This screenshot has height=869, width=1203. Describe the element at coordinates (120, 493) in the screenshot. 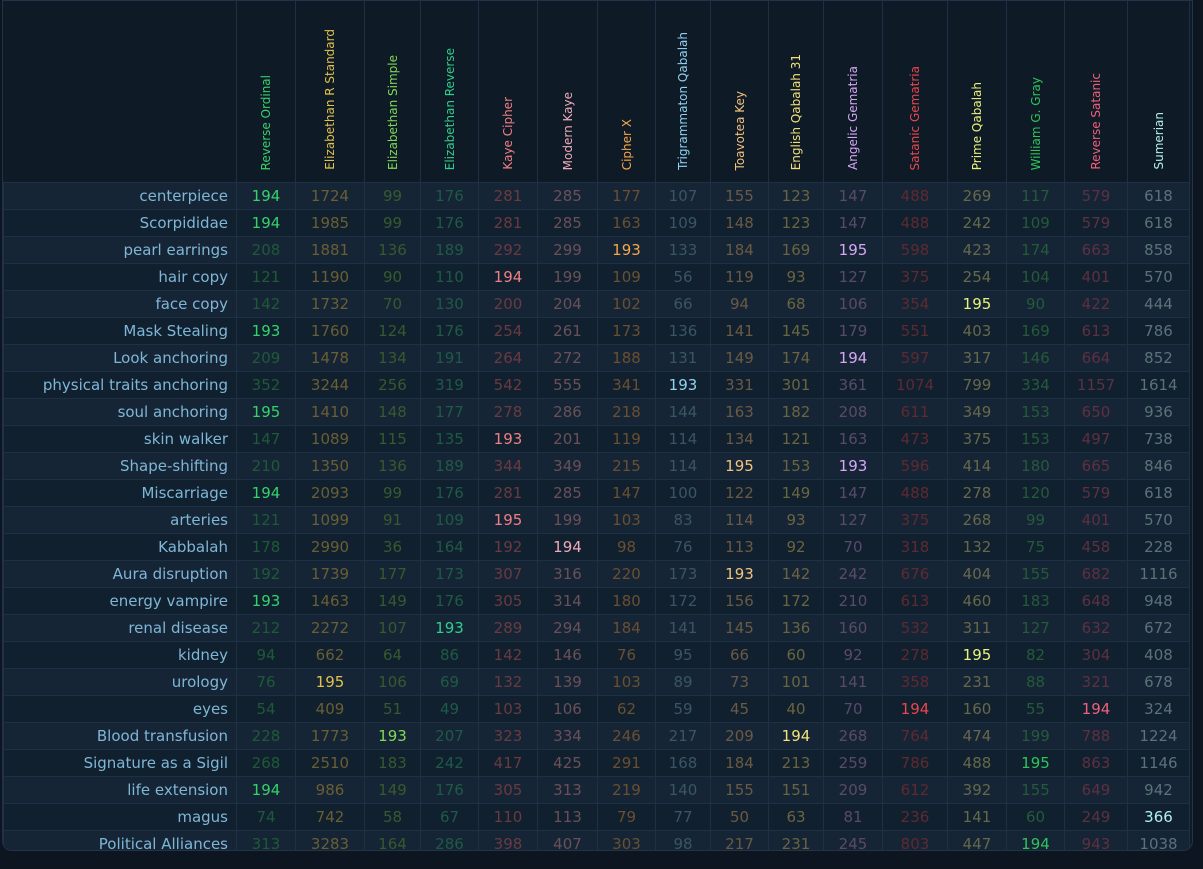

I see `row-phrase: Miscarriage` at that location.